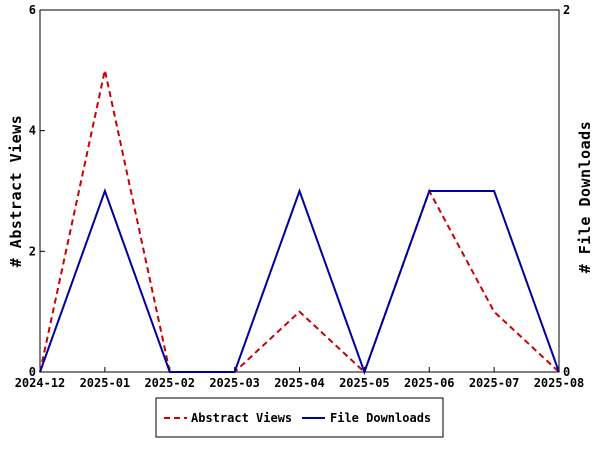  Describe the element at coordinates (169, 383) in the screenshot. I see `x-tick-label: 2025-02` at that location.